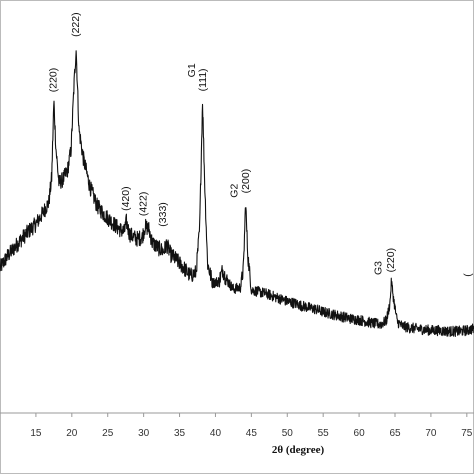 This screenshot has width=474, height=474. I want to click on peak-label: G2, so click(235, 191).